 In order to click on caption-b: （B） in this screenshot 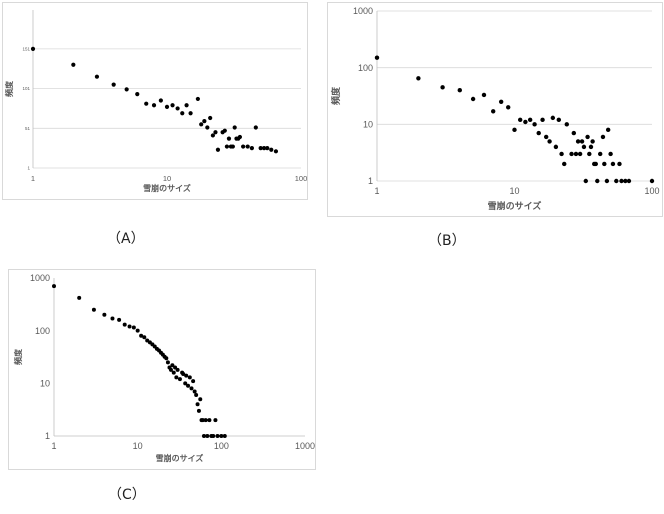, I will do `click(447, 241)`.